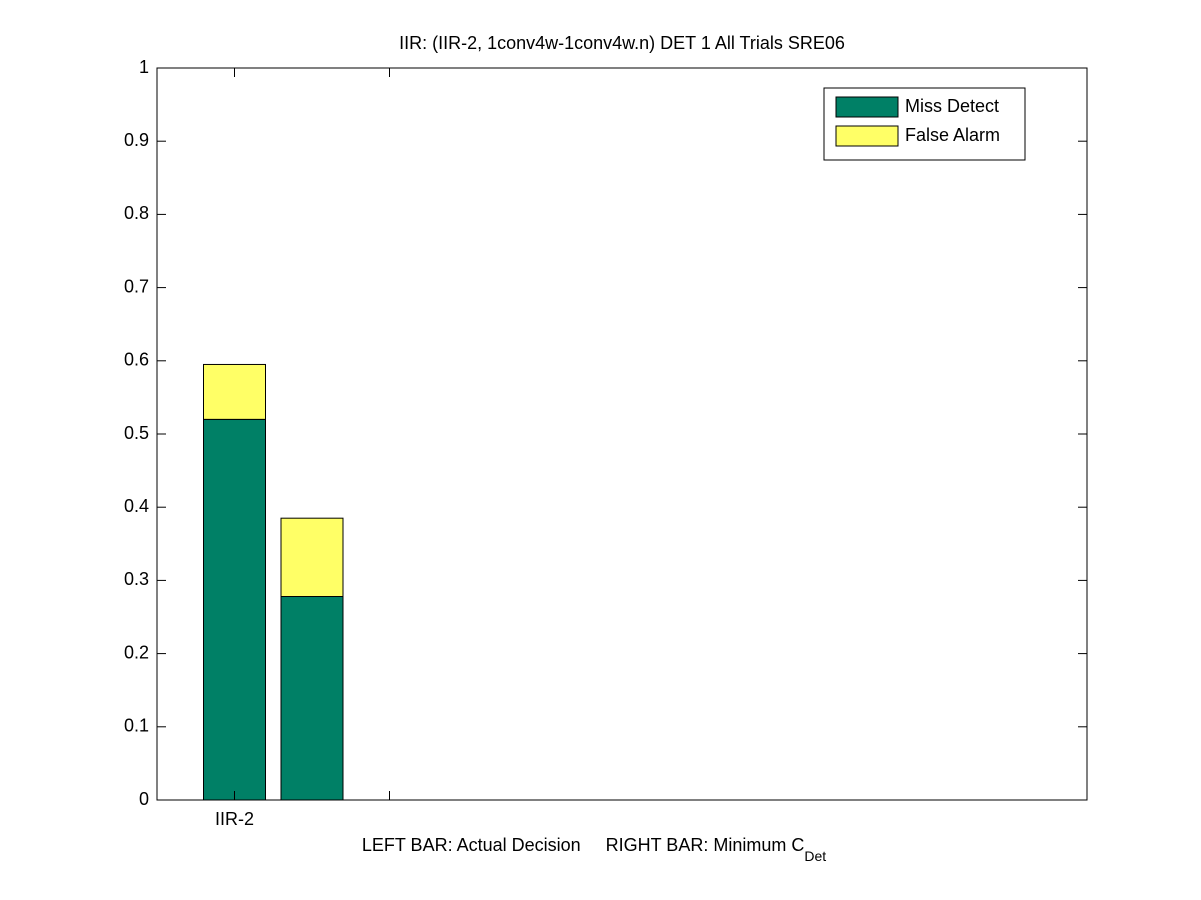  I want to click on y-tick-label: 0.1, so click(136, 726).